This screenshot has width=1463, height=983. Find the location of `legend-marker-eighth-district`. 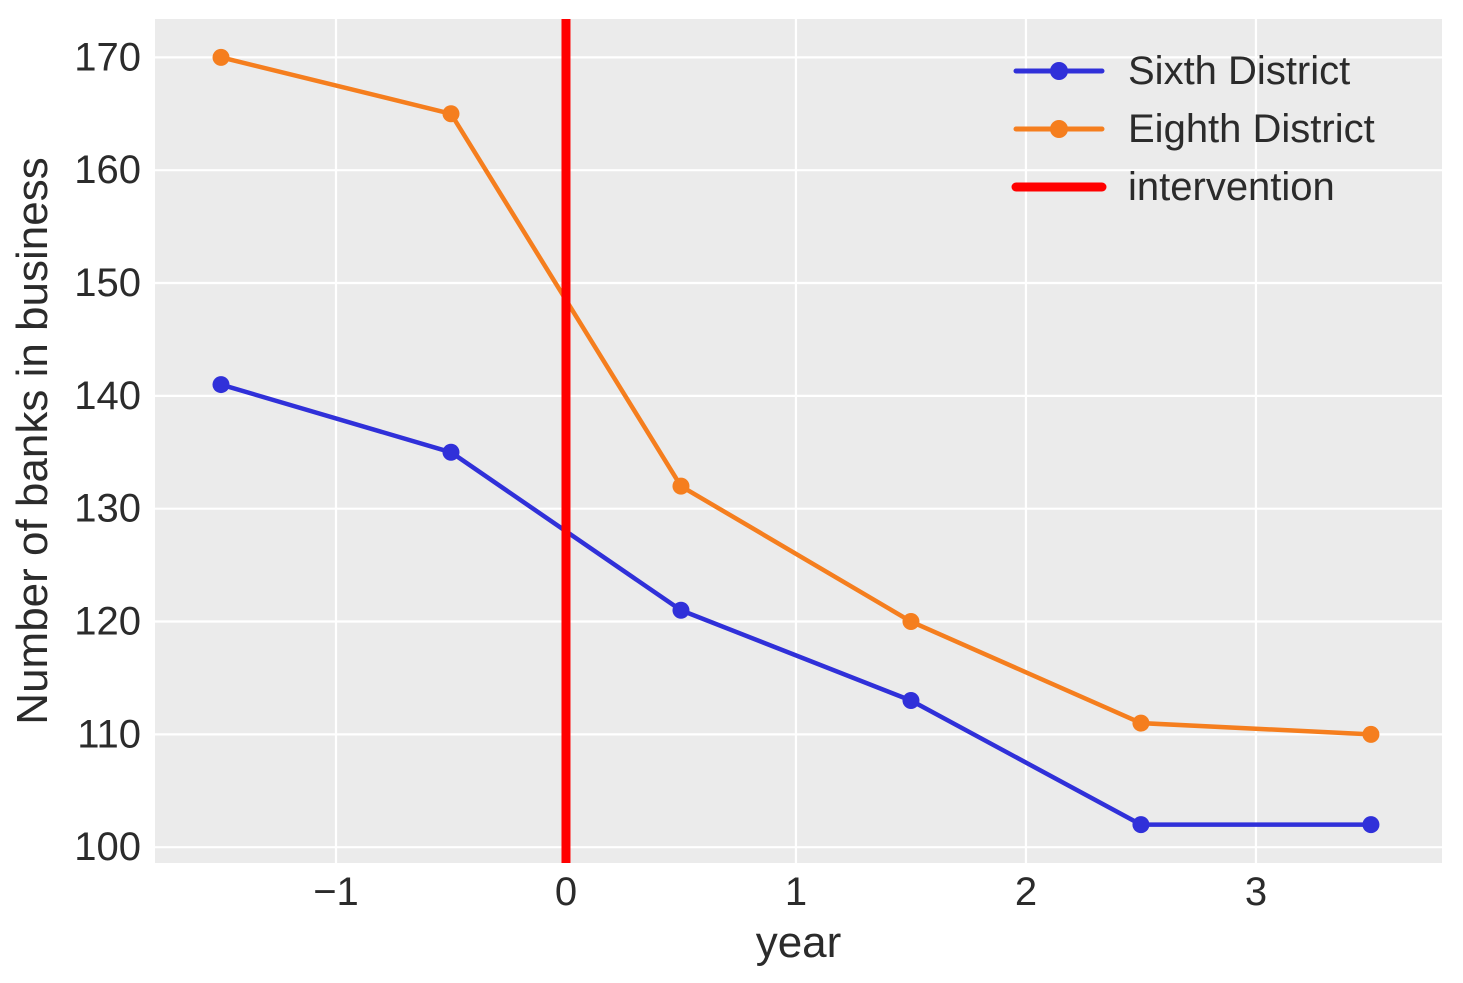

legend-marker-eighth-district is located at coordinates (1059, 129).